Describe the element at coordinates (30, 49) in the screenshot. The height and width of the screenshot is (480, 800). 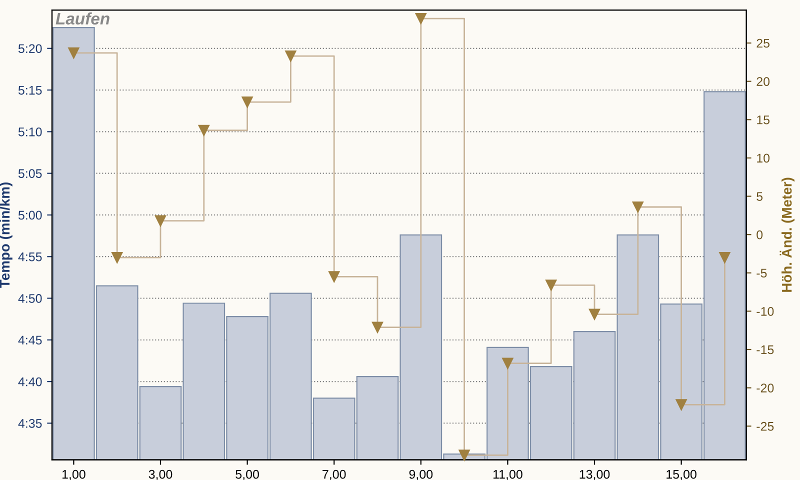
I see `y-tick-label: 5:20` at that location.